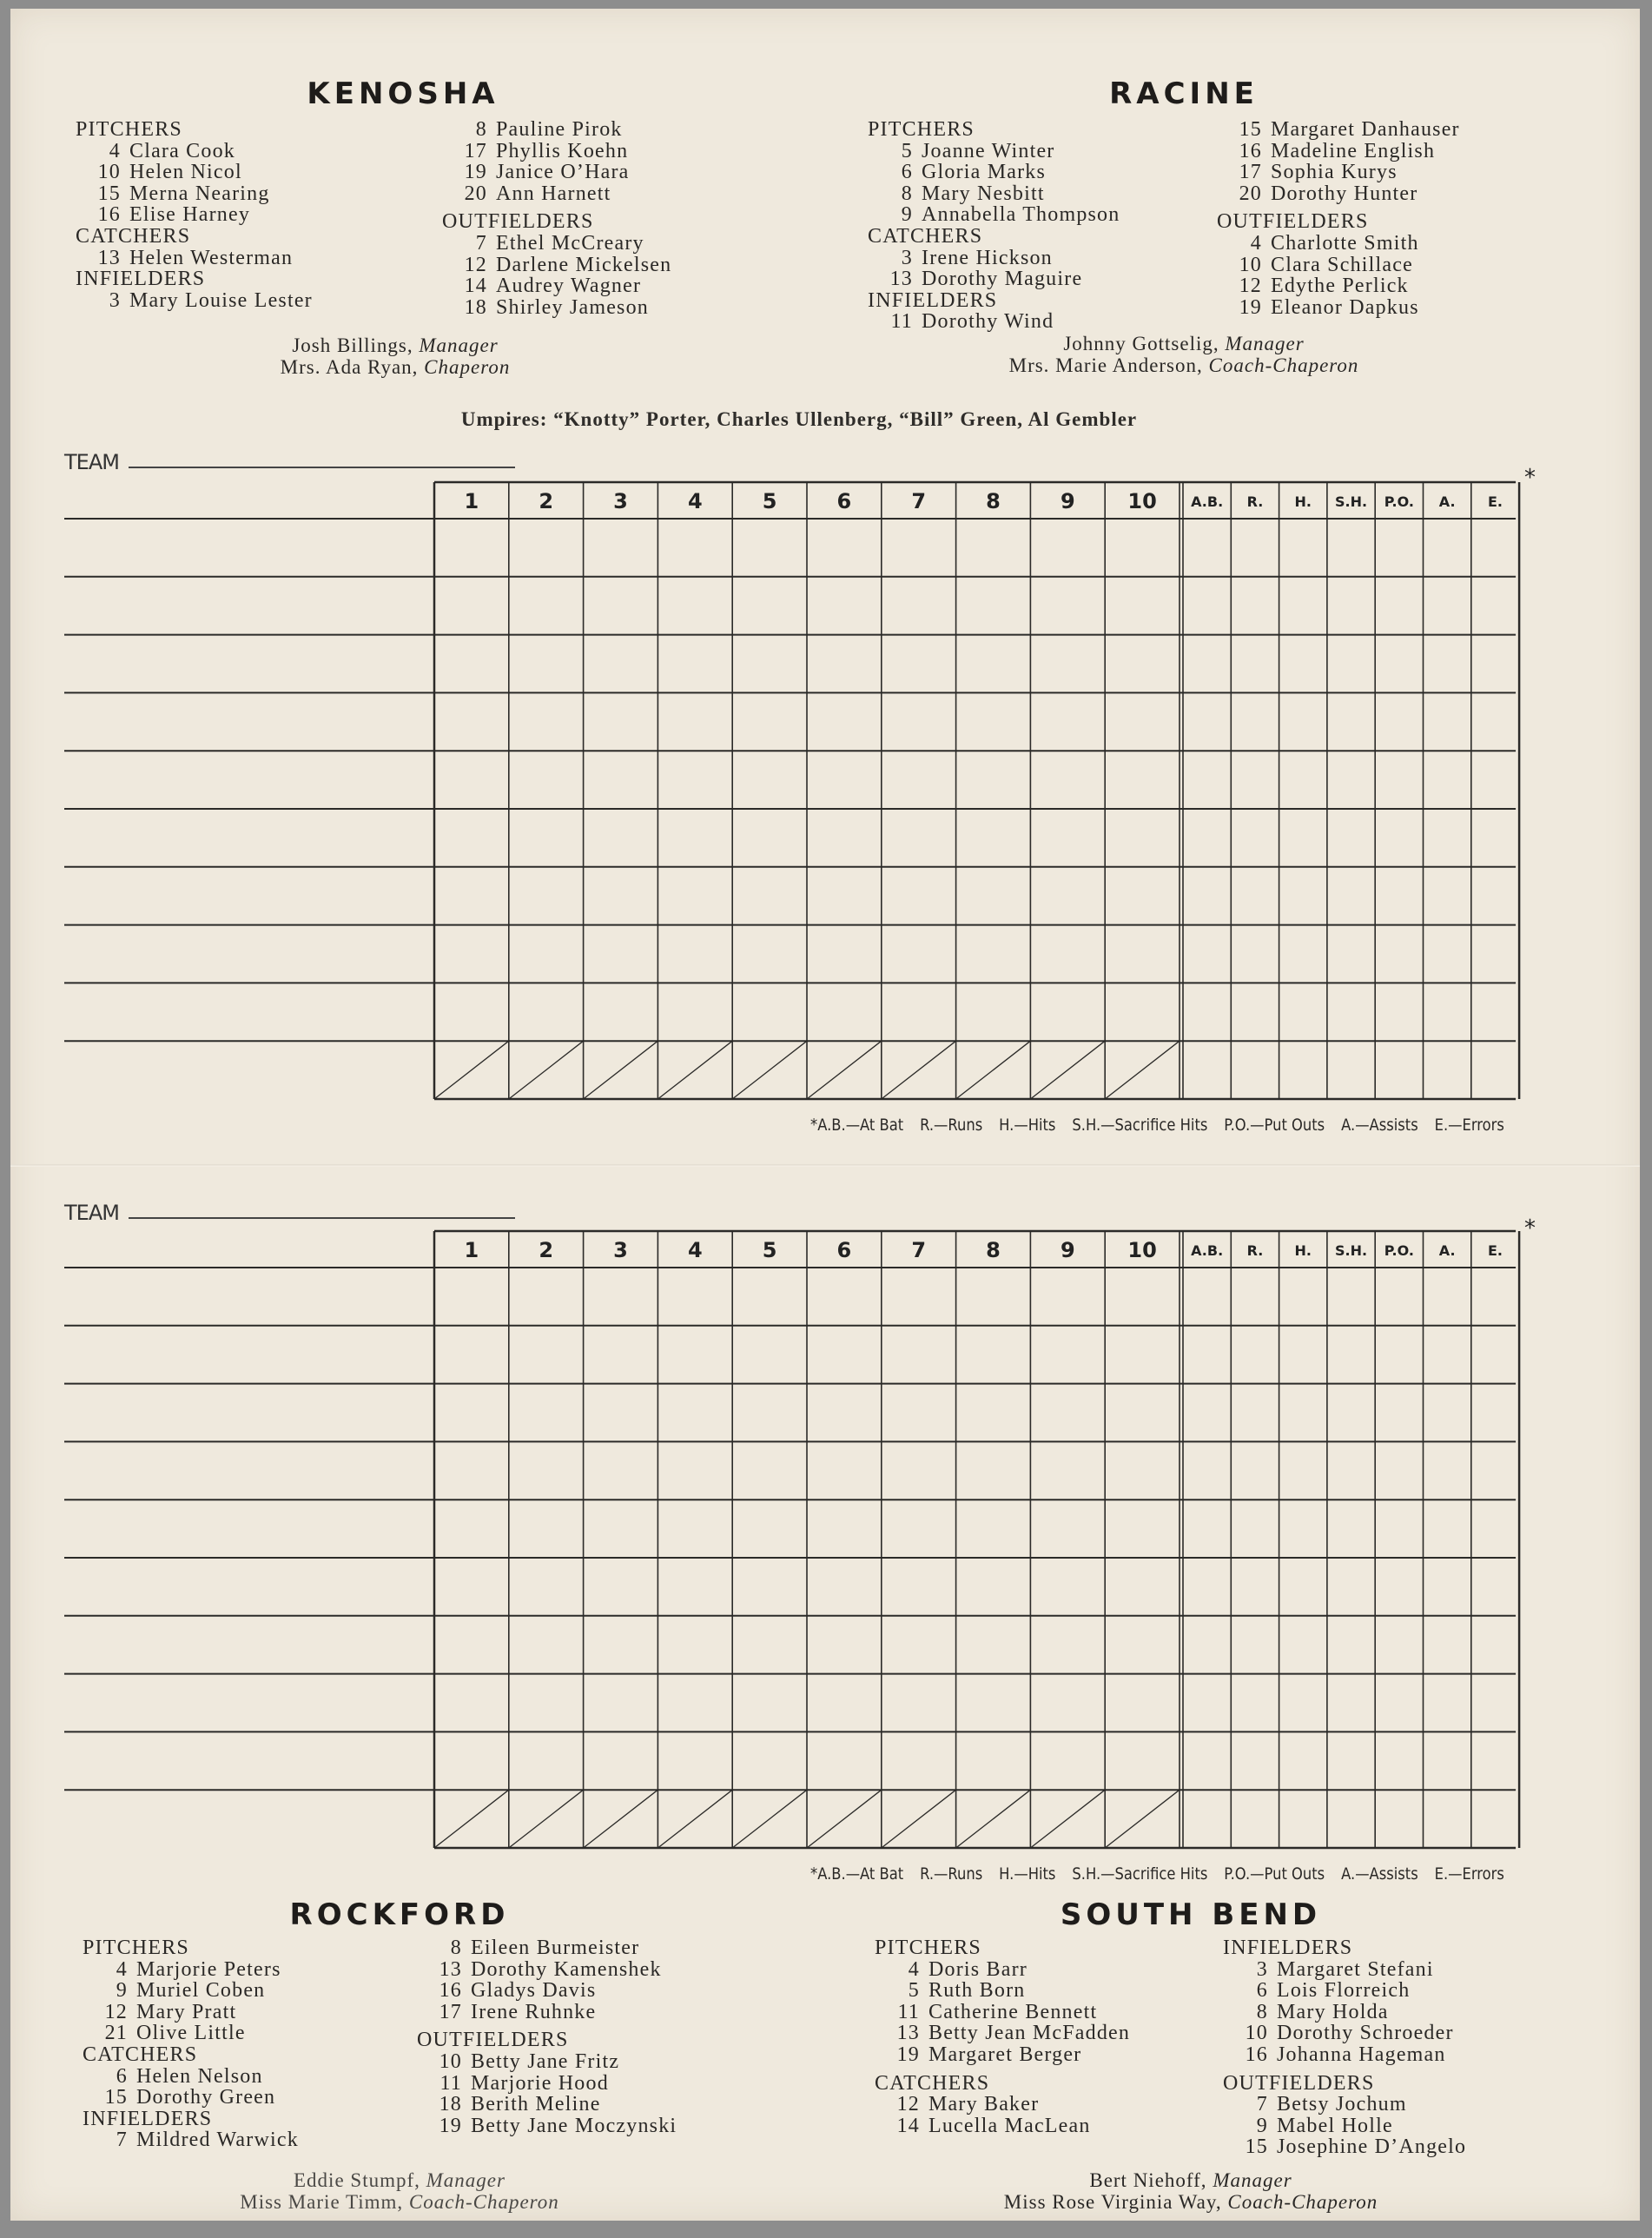 The width and height of the screenshot is (1652, 2238). I want to click on player-entry: 3 Irene Hickson, so click(994, 258).